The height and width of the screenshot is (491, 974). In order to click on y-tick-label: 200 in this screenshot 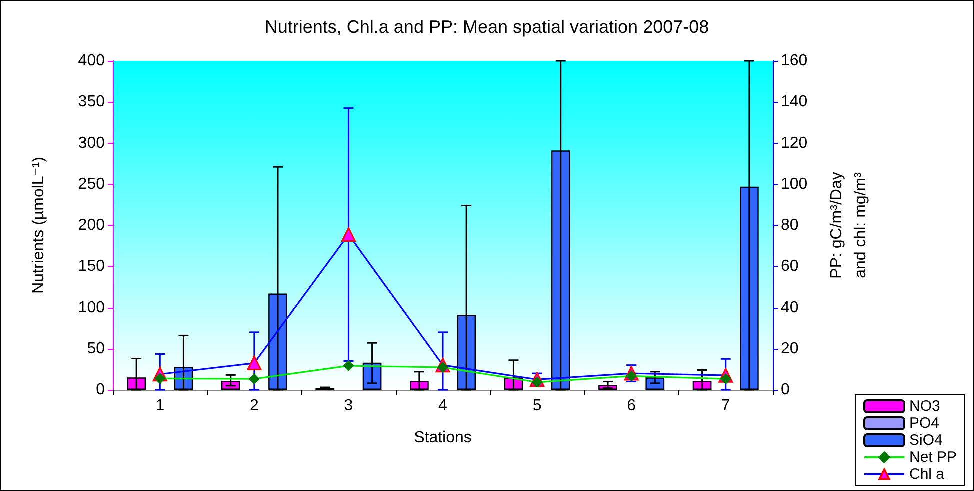, I will do `click(92, 225)`.